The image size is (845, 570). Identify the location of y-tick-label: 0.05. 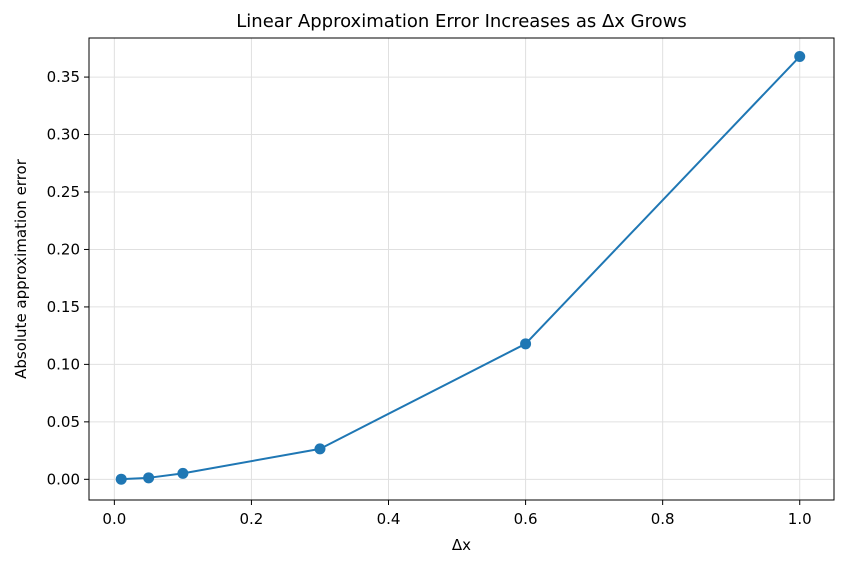
(63, 422).